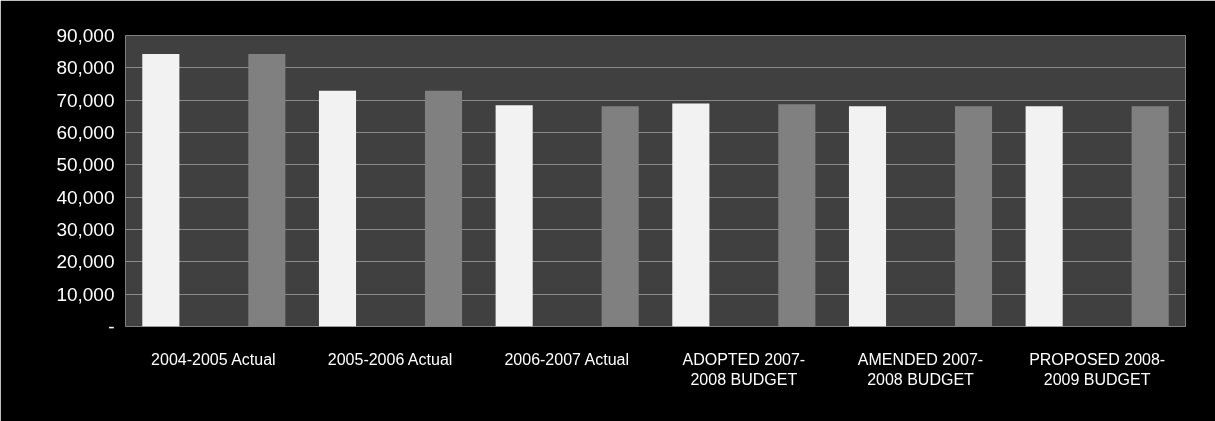  What do you see at coordinates (85, 229) in the screenshot?
I see `y-tick-label: 30,000` at bounding box center [85, 229].